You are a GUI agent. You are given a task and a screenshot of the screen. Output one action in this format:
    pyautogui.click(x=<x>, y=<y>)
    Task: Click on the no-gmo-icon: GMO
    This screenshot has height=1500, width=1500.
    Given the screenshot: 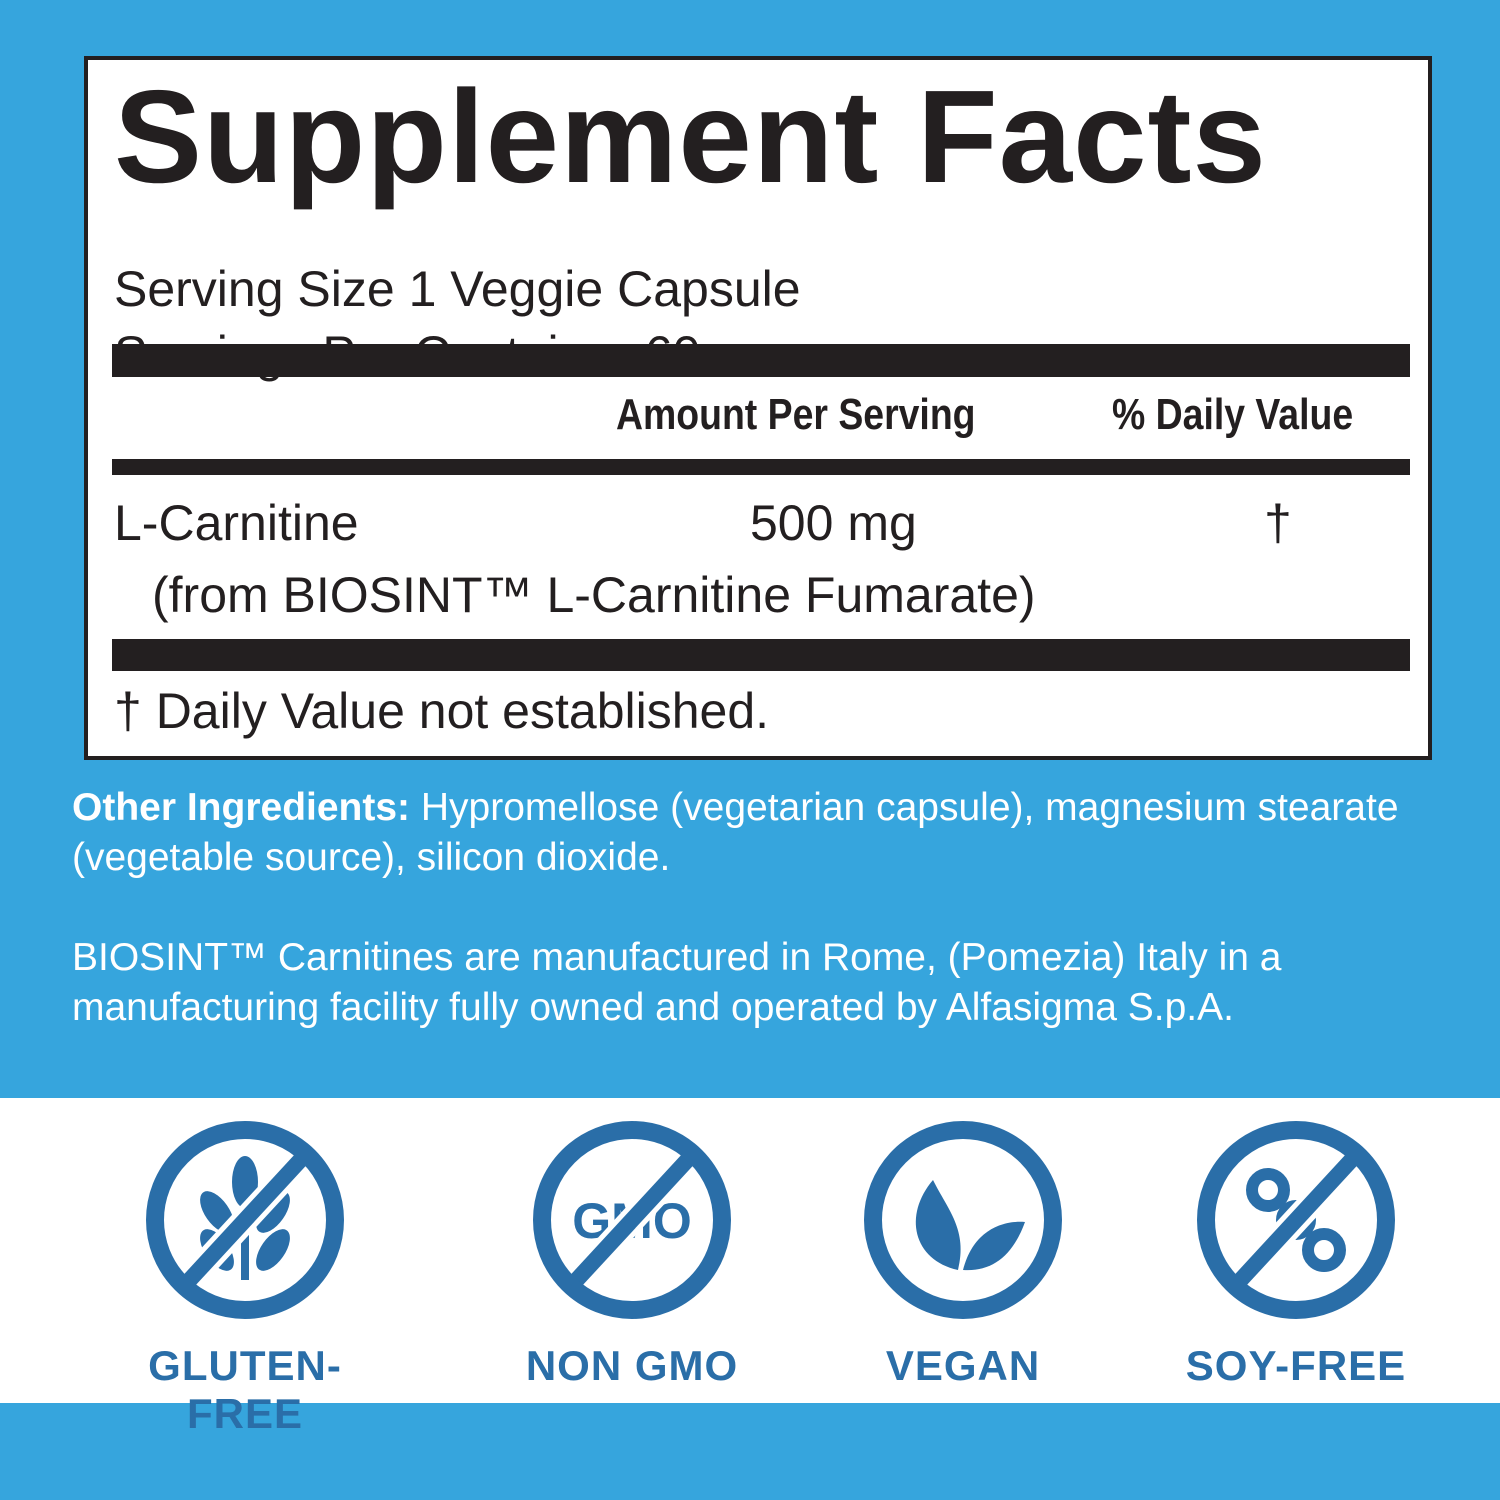 What is the action you would take?
    pyautogui.click(x=632, y=1220)
    